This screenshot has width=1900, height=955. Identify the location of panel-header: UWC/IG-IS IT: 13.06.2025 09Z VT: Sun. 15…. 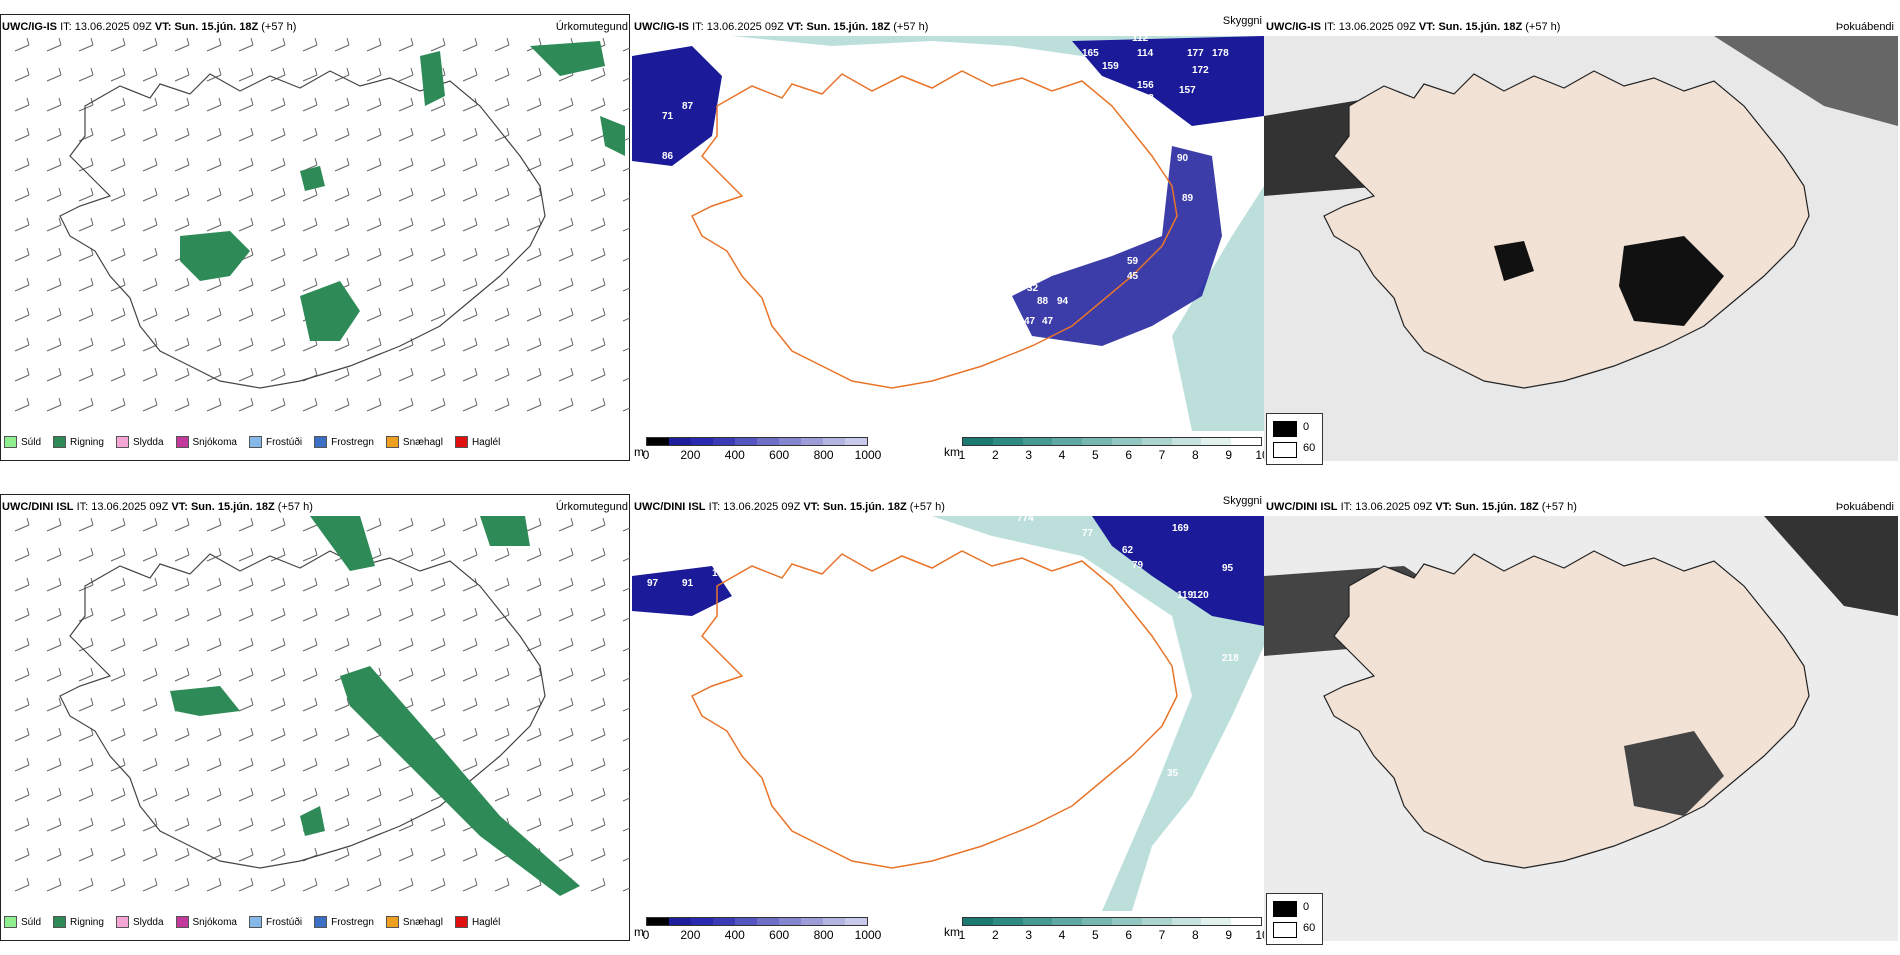
(149, 27).